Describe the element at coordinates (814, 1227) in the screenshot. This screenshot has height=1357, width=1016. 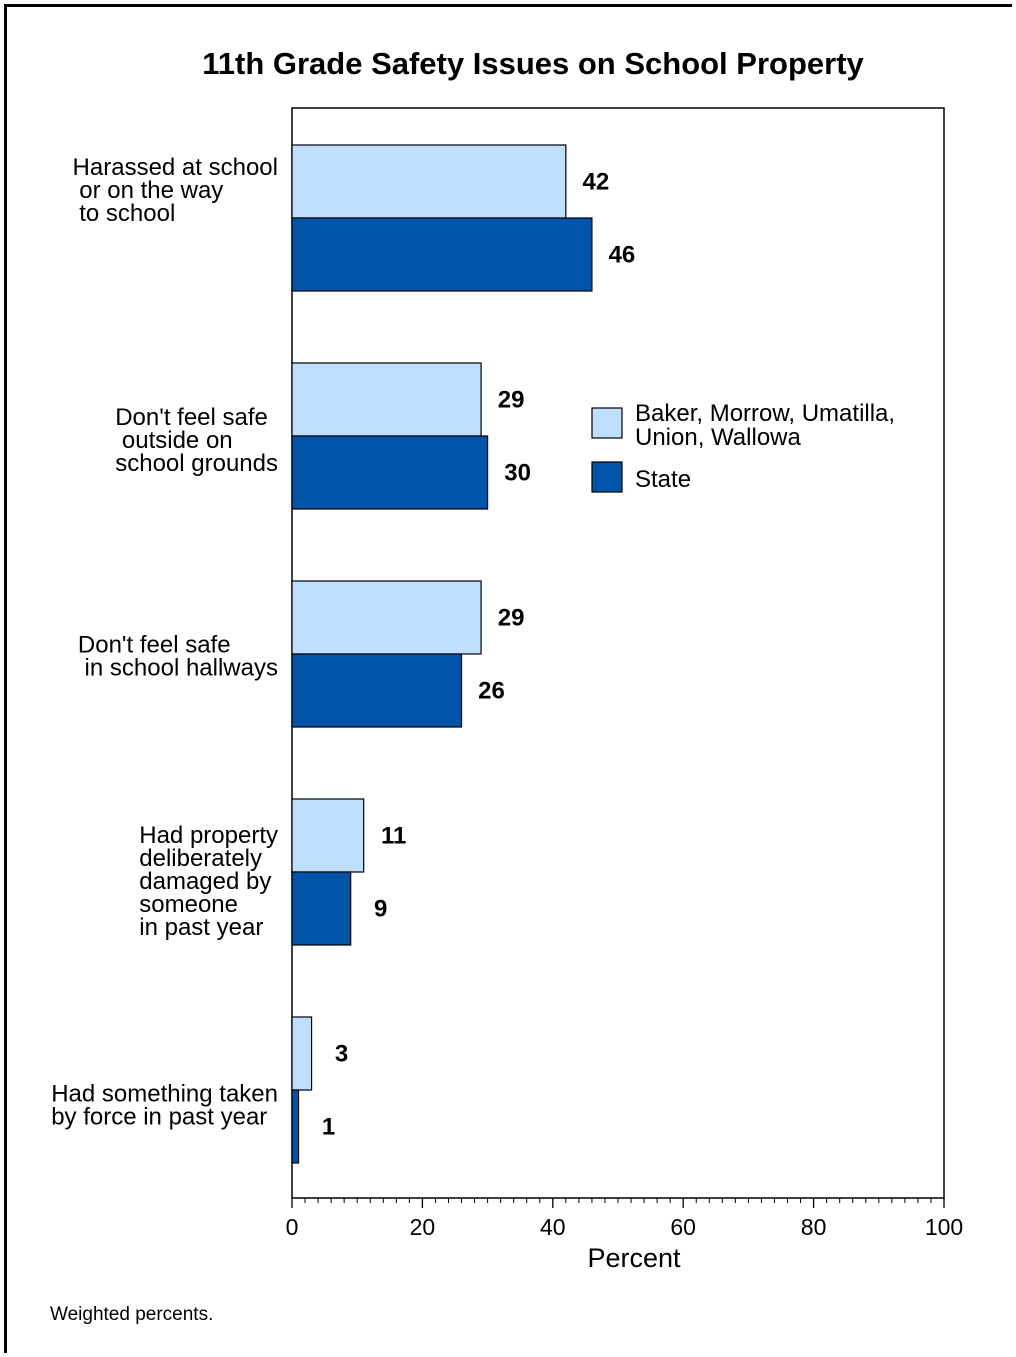
I see `x-tick-label-80: 80` at that location.